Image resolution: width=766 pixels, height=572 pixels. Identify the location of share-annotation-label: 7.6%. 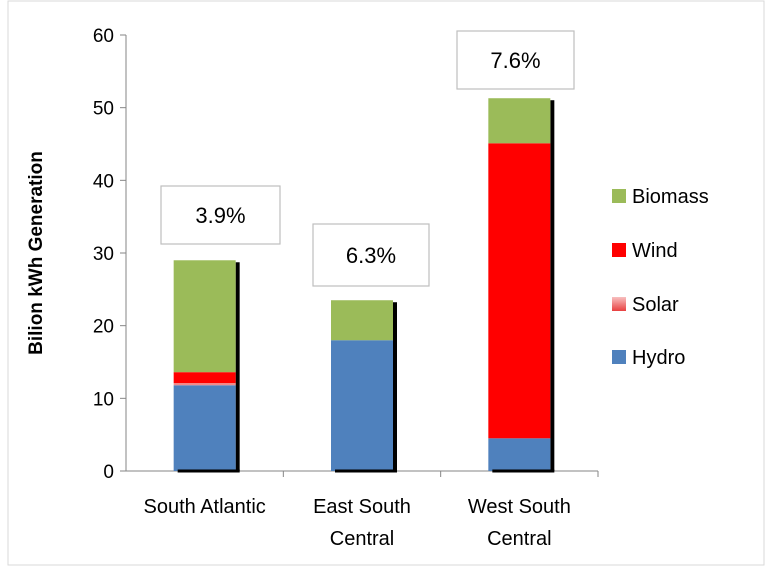
(515, 60).